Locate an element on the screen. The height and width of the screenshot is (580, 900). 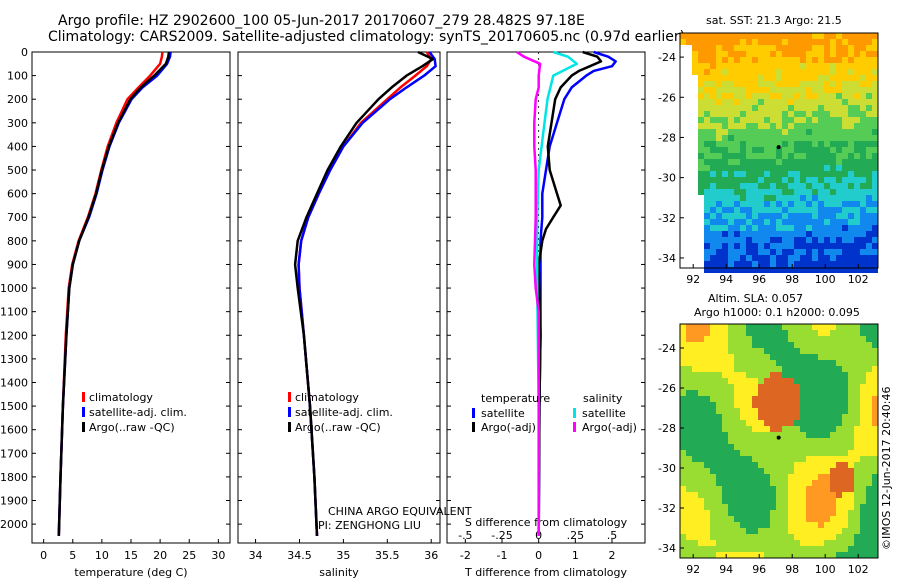
y-tick-label: 1800 is located at coordinates (14, 477).